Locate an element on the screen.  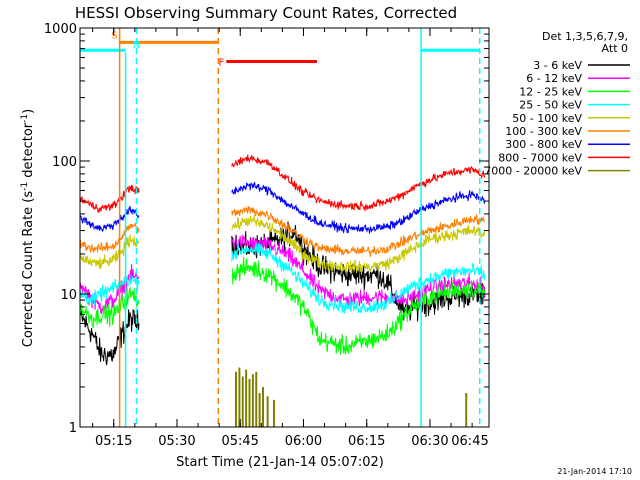
legend-header-2: Att 0 is located at coordinates (615, 48).